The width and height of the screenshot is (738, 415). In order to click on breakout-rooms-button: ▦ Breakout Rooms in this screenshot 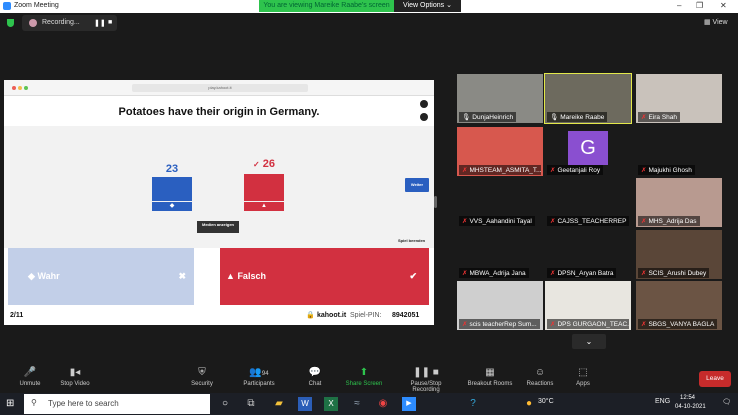, I will do `click(490, 377)`.